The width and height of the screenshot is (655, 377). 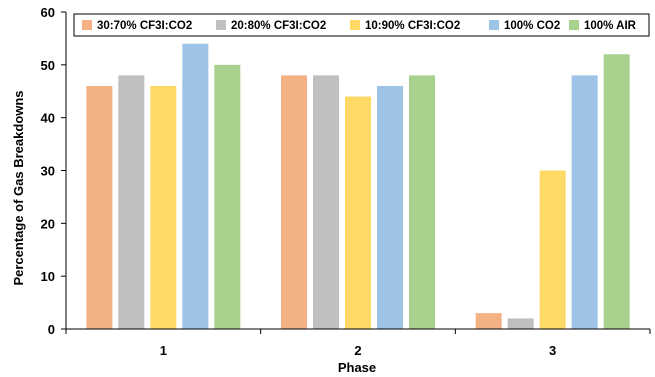 What do you see at coordinates (163, 350) in the screenshot?
I see `x-tick-label: 1` at bounding box center [163, 350].